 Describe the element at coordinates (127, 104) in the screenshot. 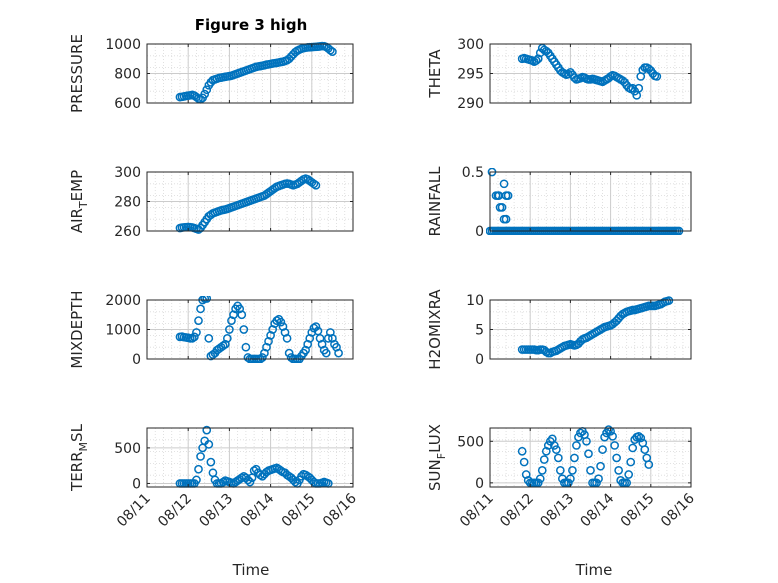

I see `y-tick-label: 600` at that location.